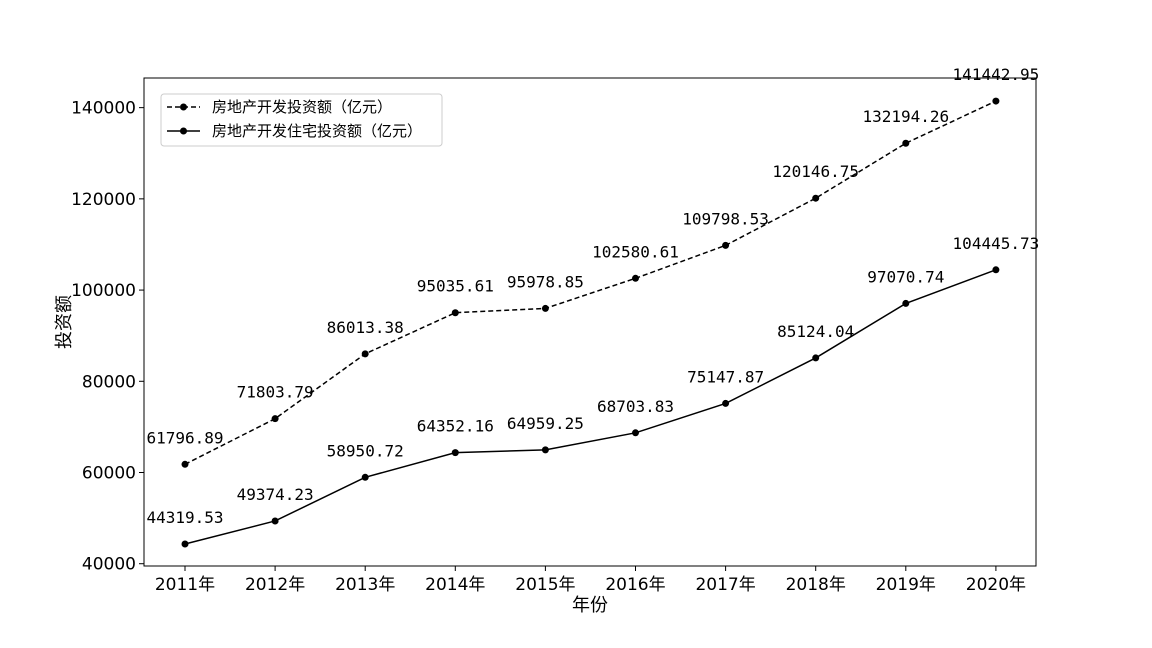  I want to click on y-axis-title: 投资额, so click(64, 322).